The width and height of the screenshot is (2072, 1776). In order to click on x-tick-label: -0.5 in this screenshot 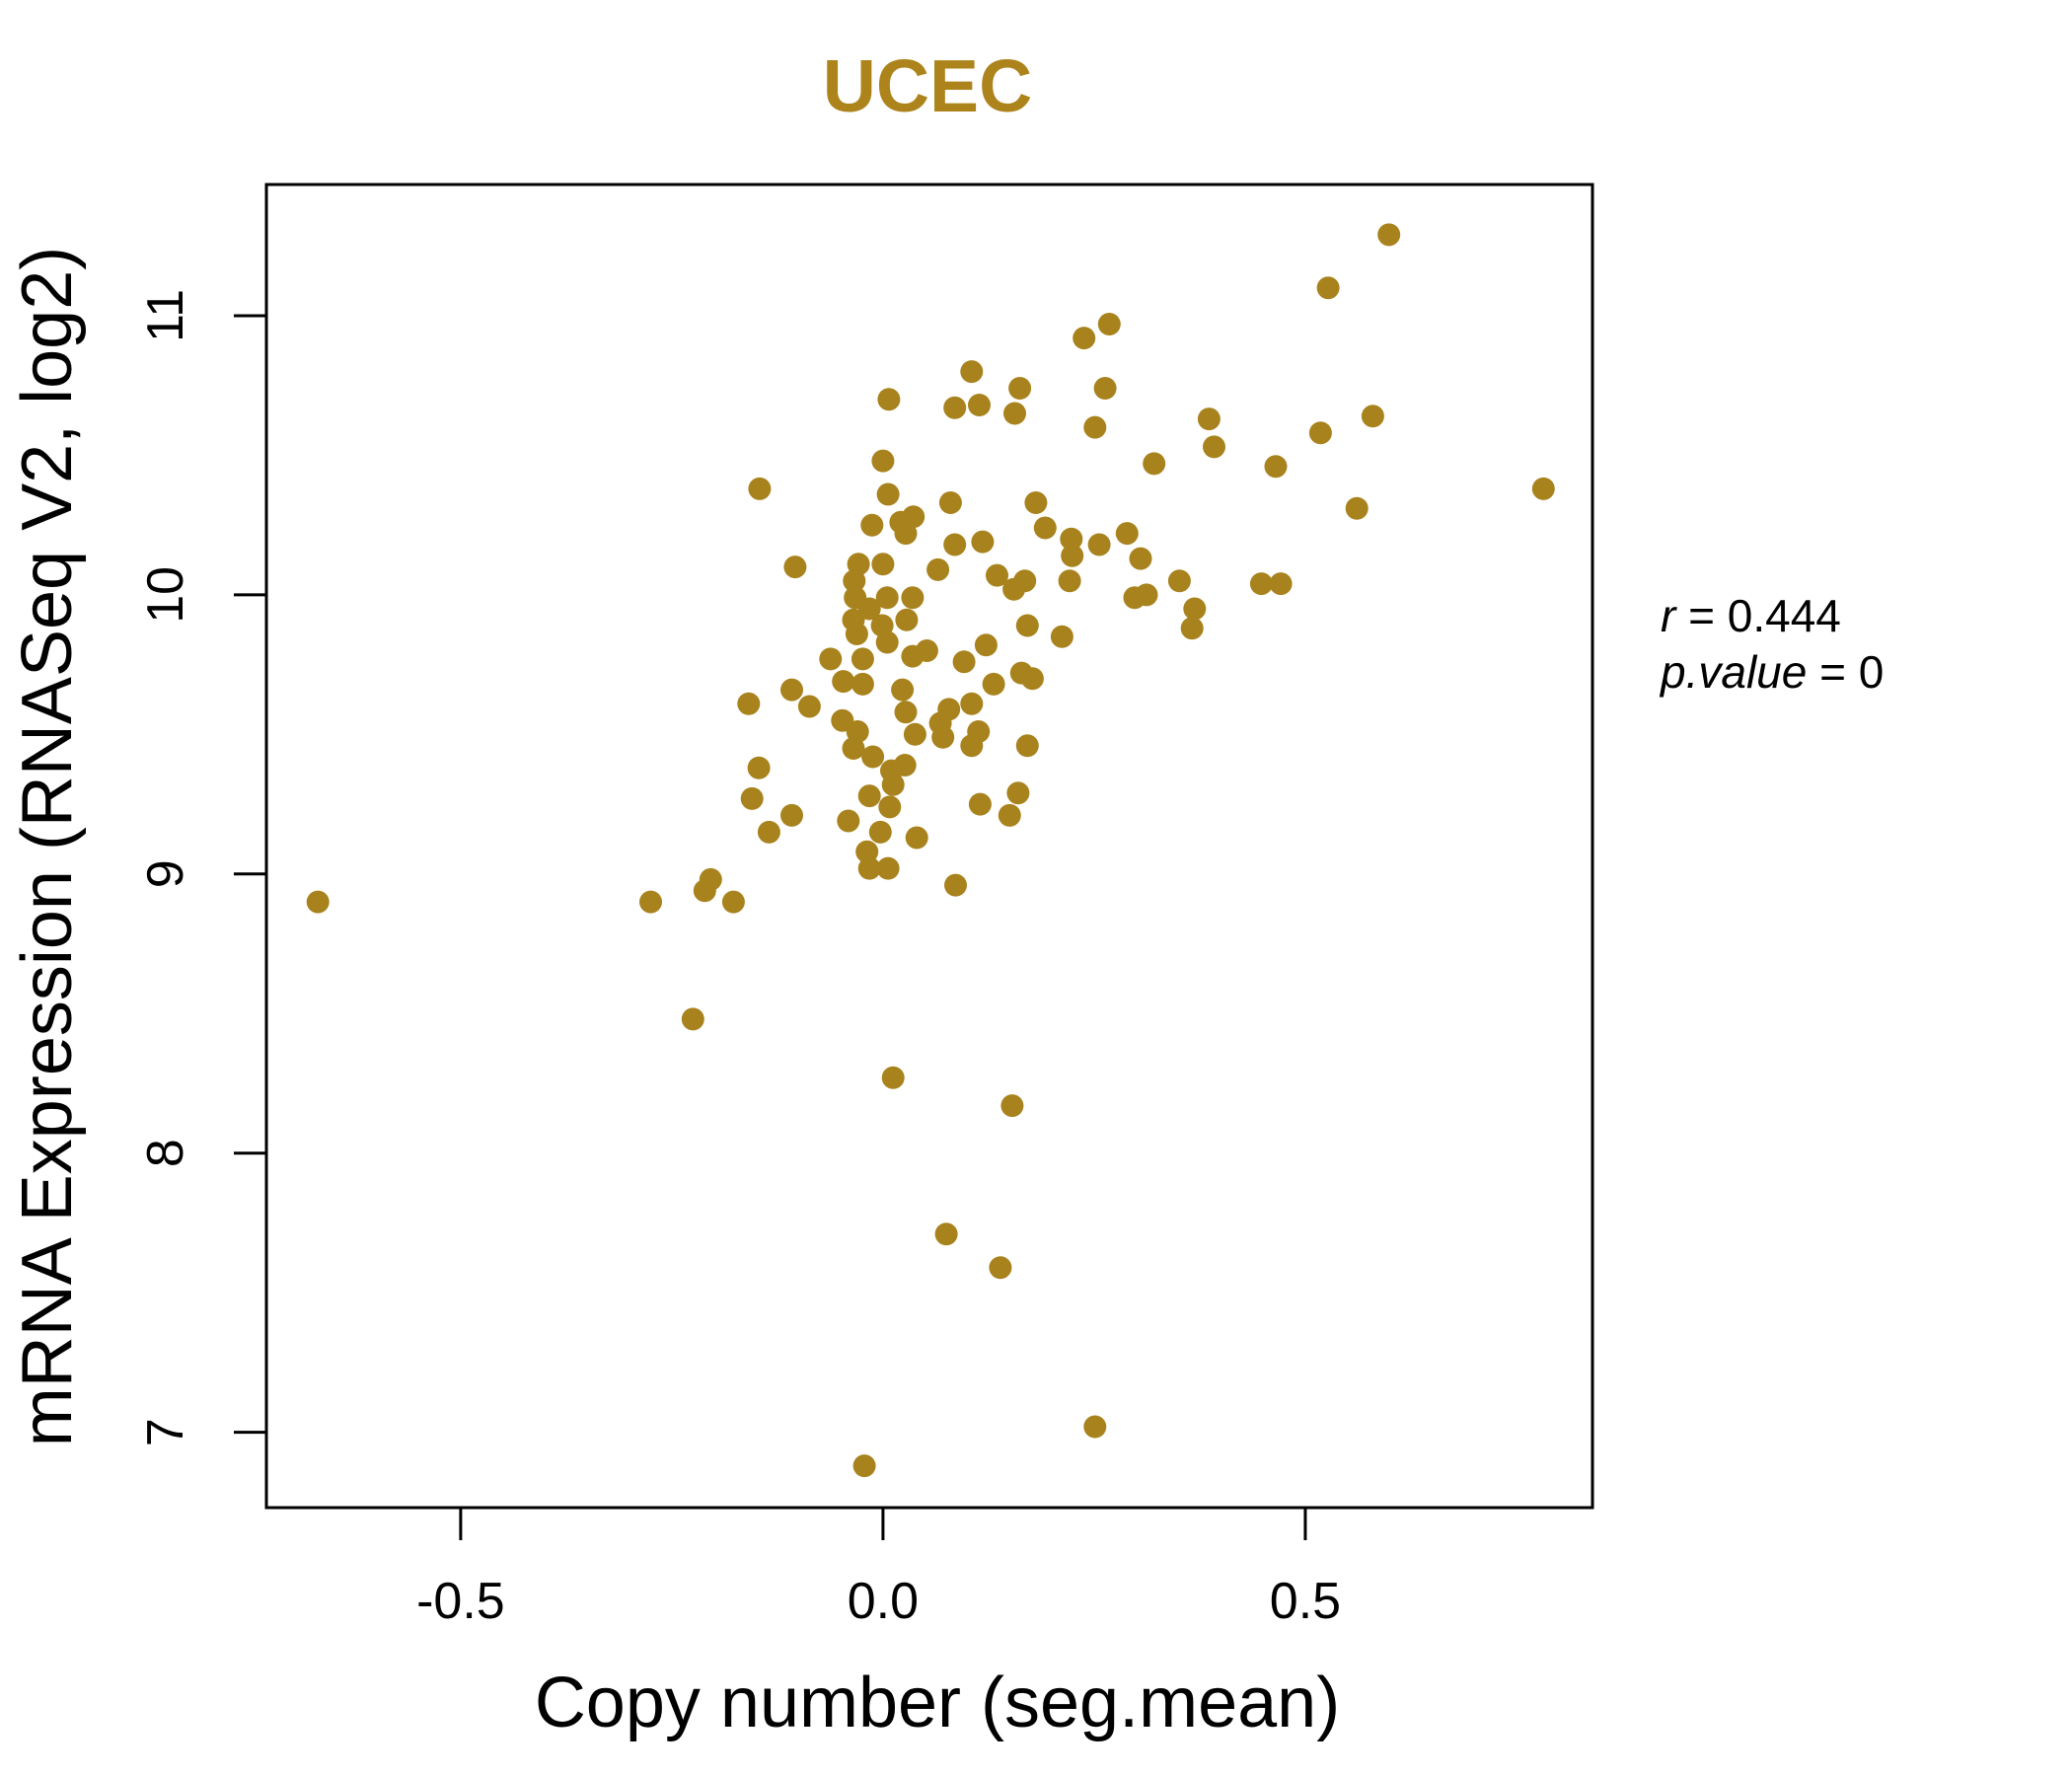, I will do `click(461, 1602)`.